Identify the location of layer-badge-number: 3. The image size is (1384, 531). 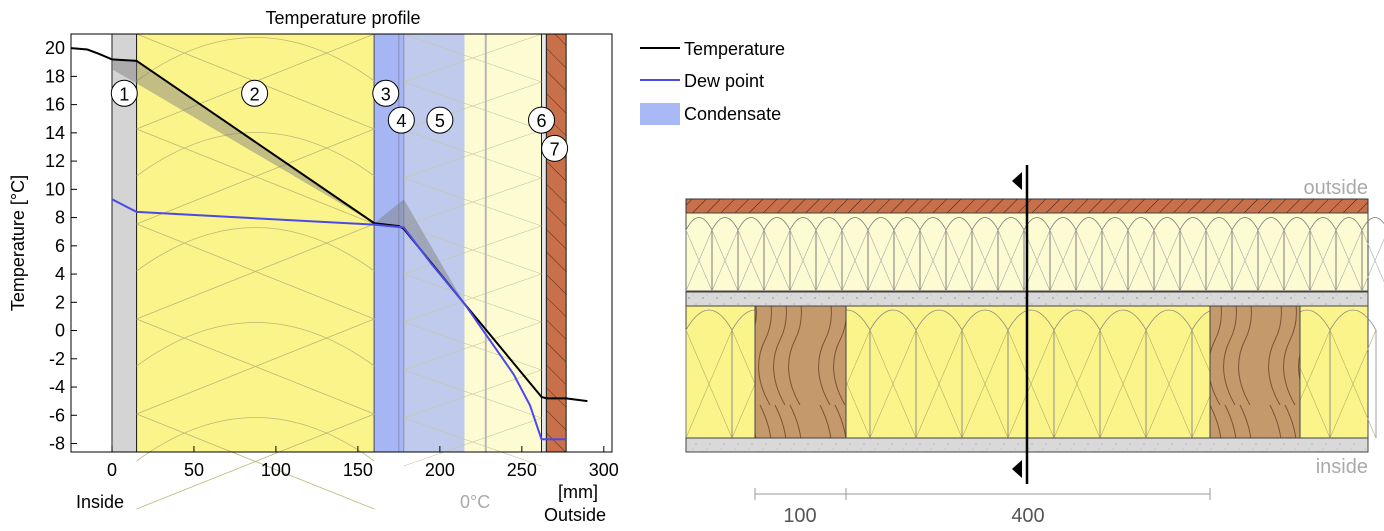
(386, 94).